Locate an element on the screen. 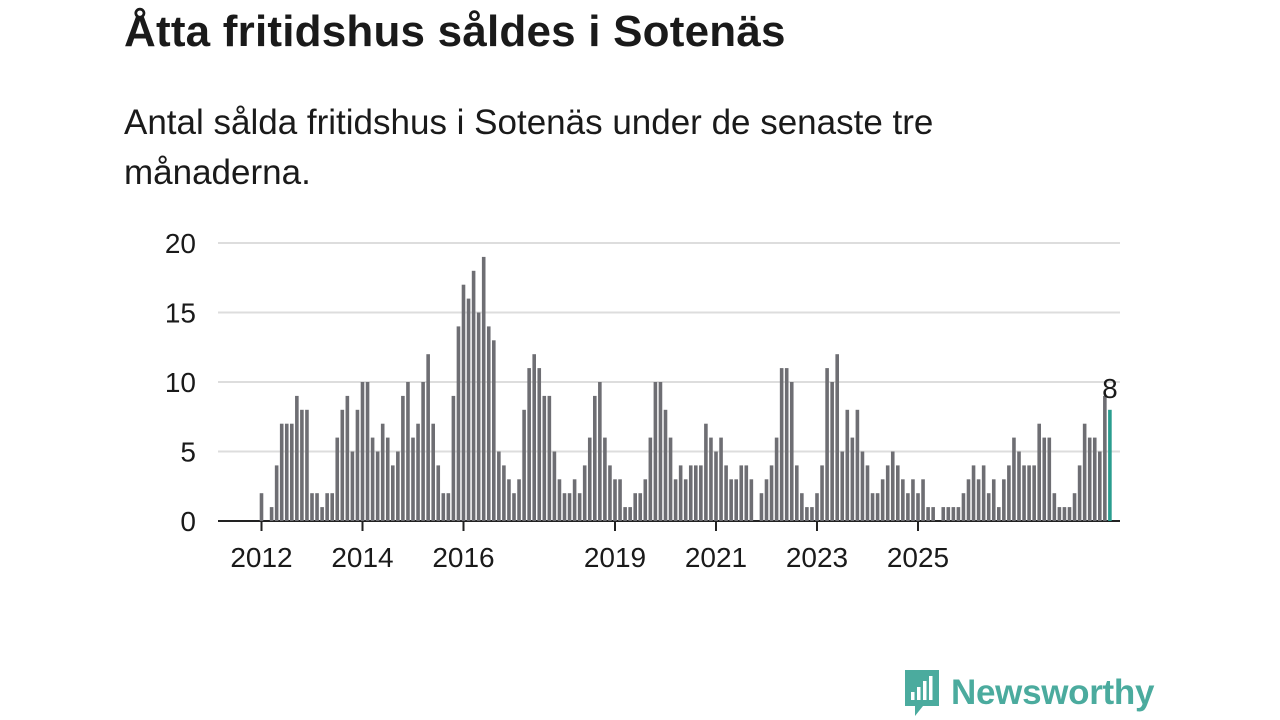 The image size is (1280, 720). annotations: 8 is located at coordinates (1110, 388).